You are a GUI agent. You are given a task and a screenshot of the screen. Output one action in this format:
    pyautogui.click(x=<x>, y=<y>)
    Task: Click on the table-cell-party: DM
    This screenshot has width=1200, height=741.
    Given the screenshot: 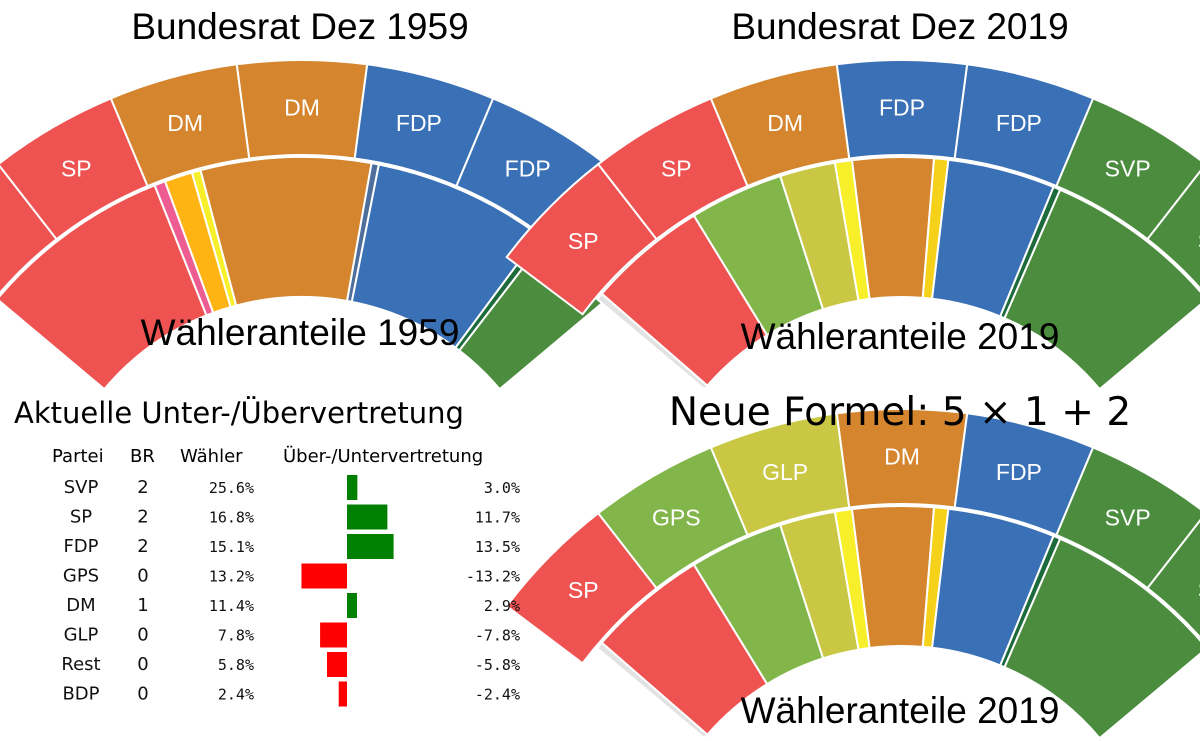 What is the action you would take?
    pyautogui.click(x=80, y=605)
    